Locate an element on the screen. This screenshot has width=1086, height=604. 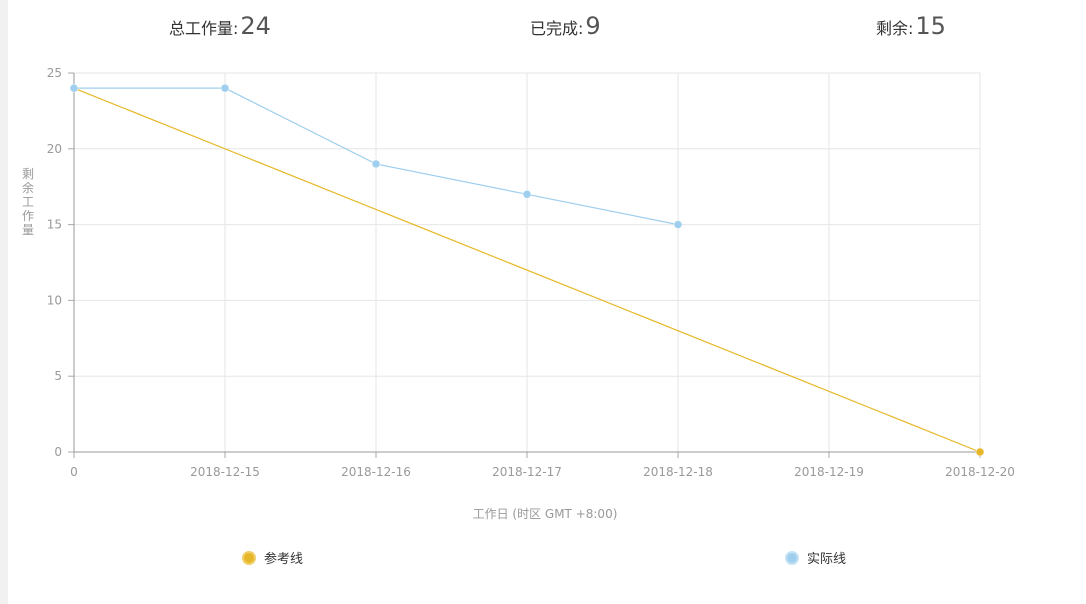
x-tick-label: 2018-12-16 is located at coordinates (376, 472).